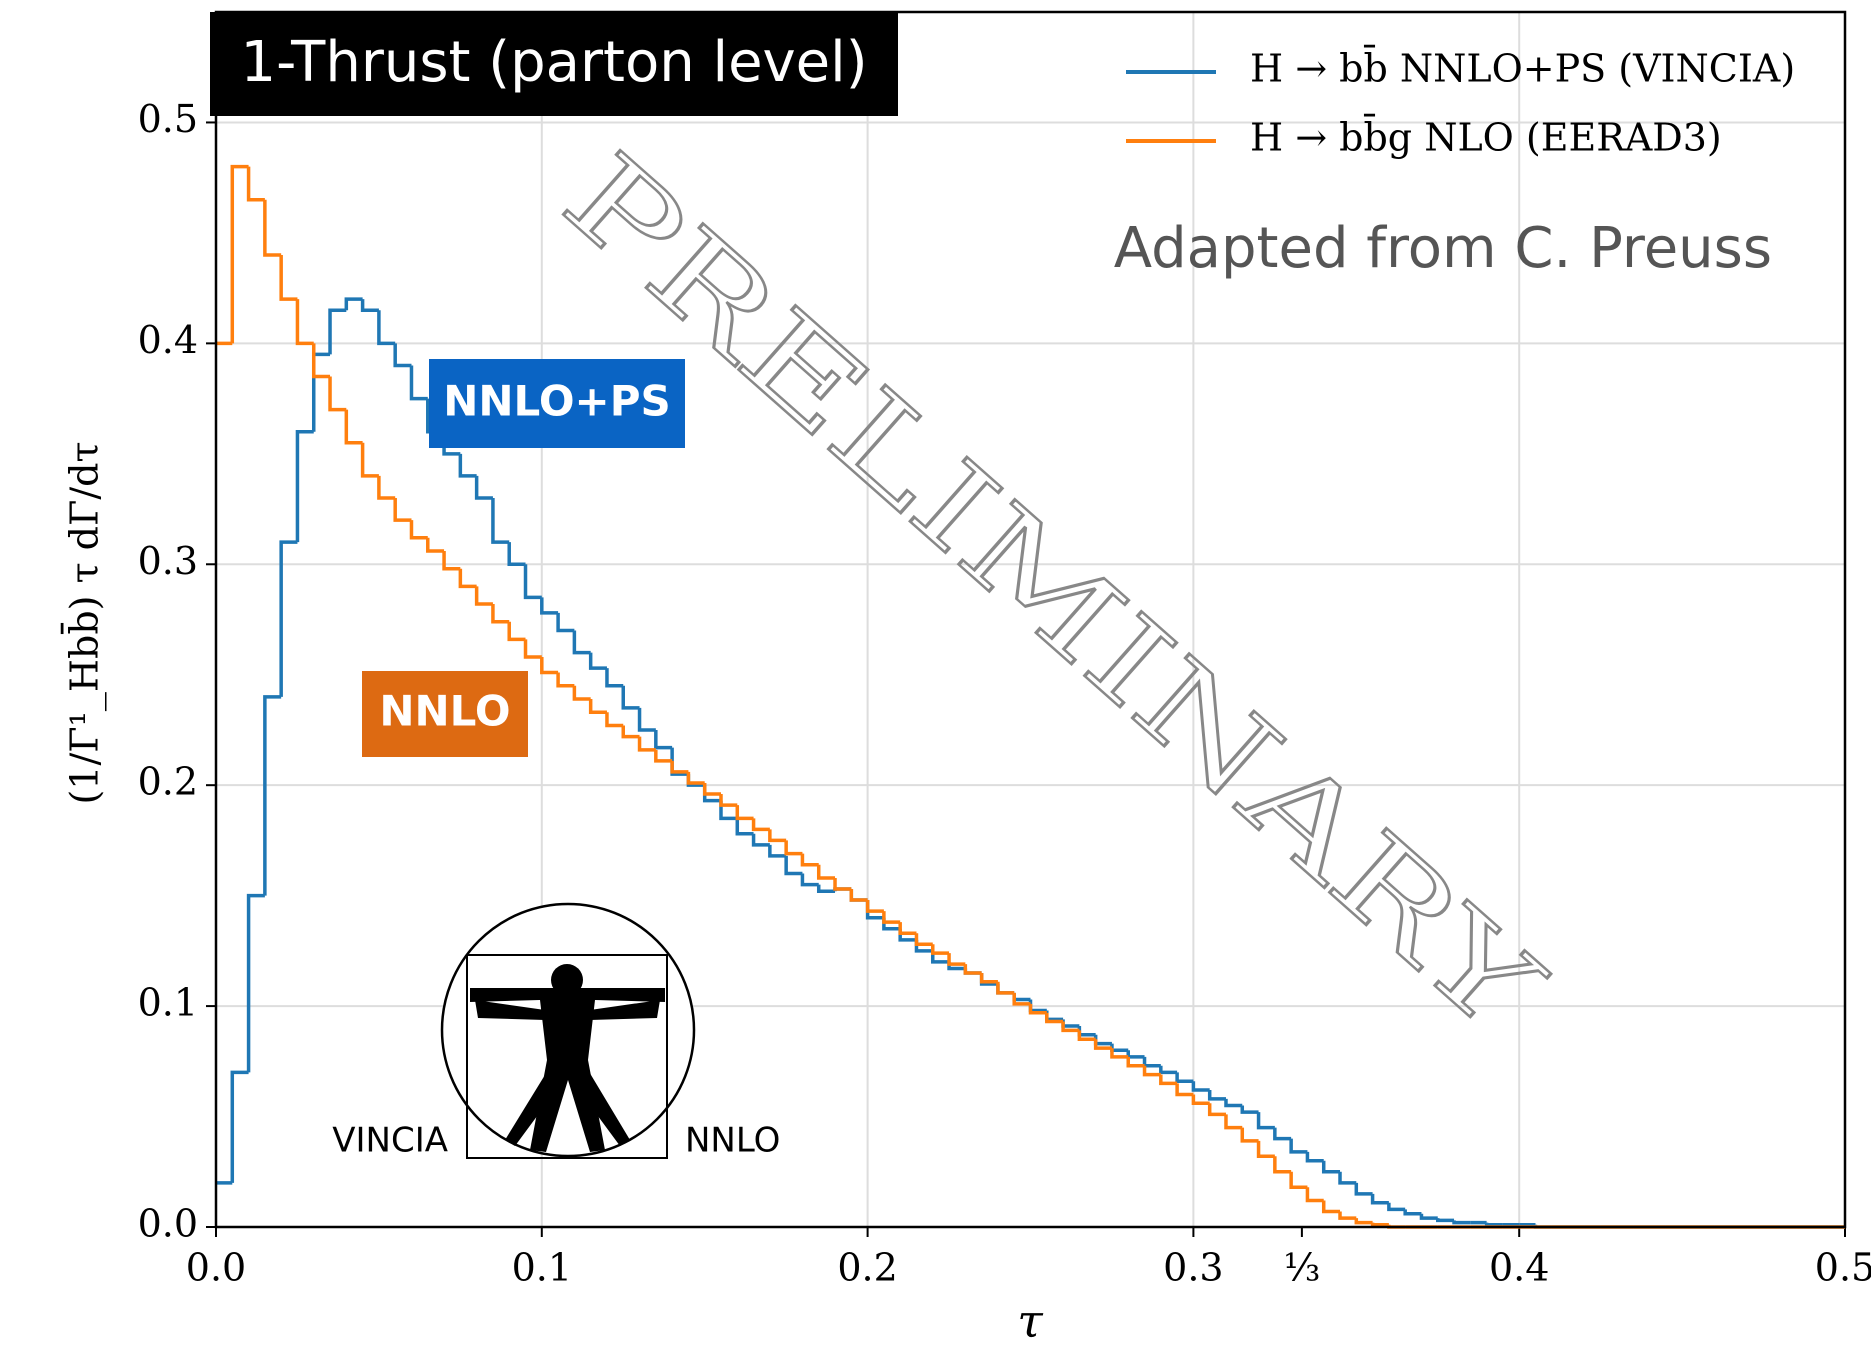  Describe the element at coordinates (1443, 248) in the screenshot. I see `credit: Adapted from C. Preuss` at that location.